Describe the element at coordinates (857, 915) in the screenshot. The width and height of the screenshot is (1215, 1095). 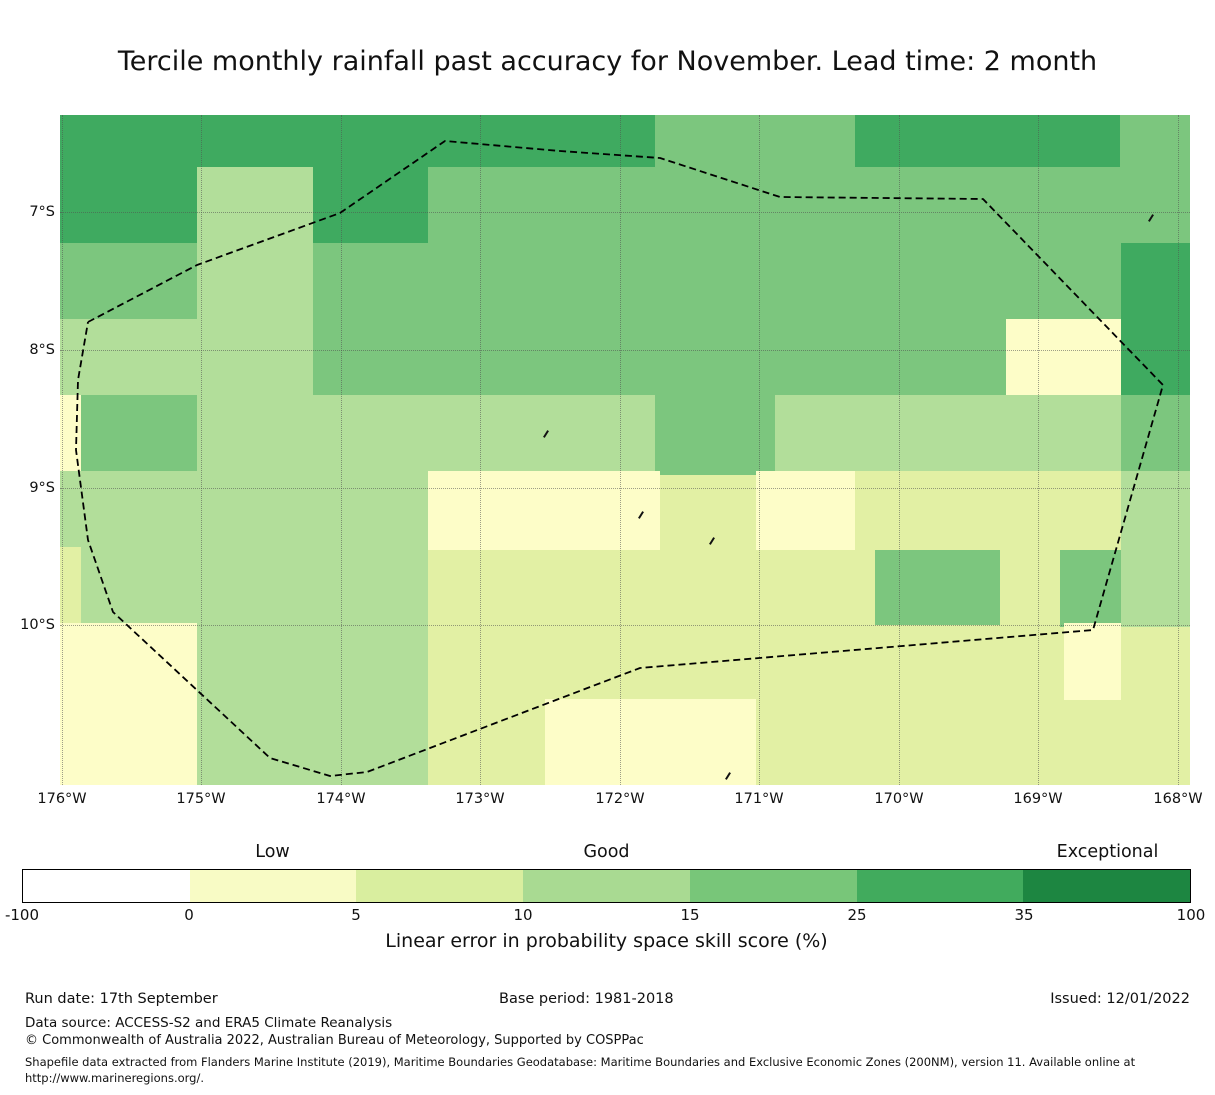
I see `colorbar-tick-label: 25` at that location.